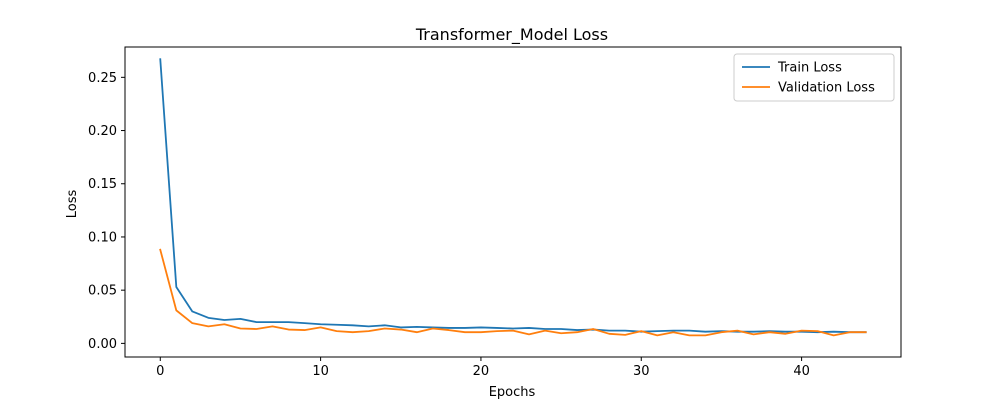 The height and width of the screenshot is (400, 1000). I want to click on legend-label: Validation Loss, so click(826, 88).